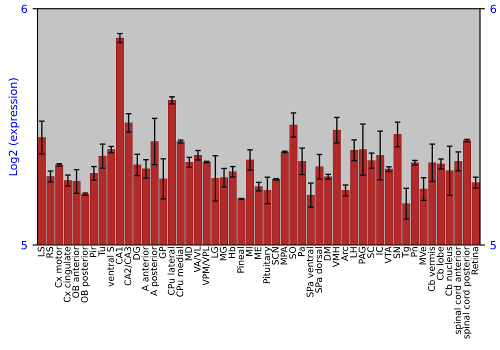  What do you see at coordinates (493, 9) in the screenshot?
I see `y2-tick-label: 6` at bounding box center [493, 9].